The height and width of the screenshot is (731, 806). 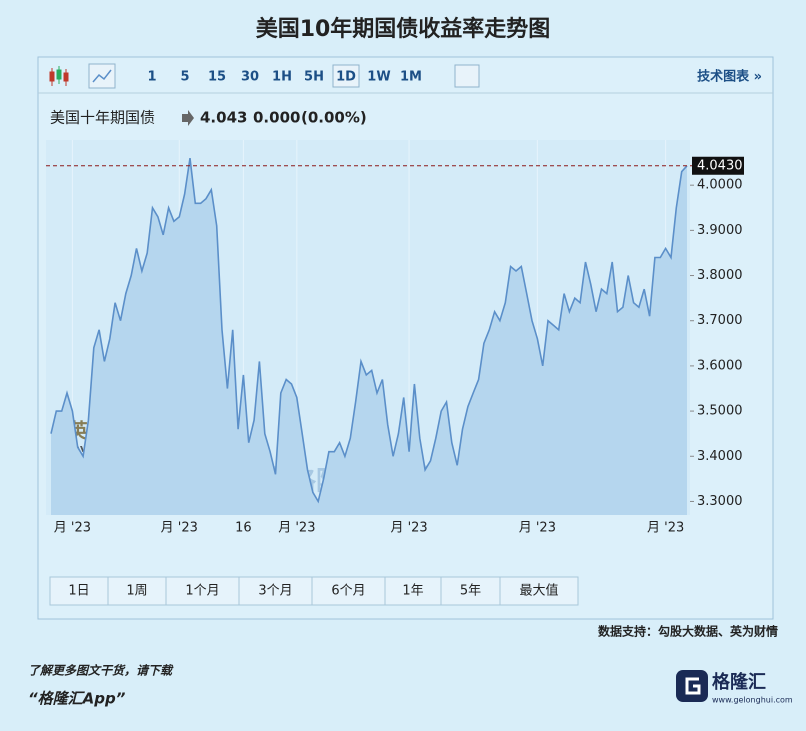 I want to click on current-box, so click(x=718, y=165).